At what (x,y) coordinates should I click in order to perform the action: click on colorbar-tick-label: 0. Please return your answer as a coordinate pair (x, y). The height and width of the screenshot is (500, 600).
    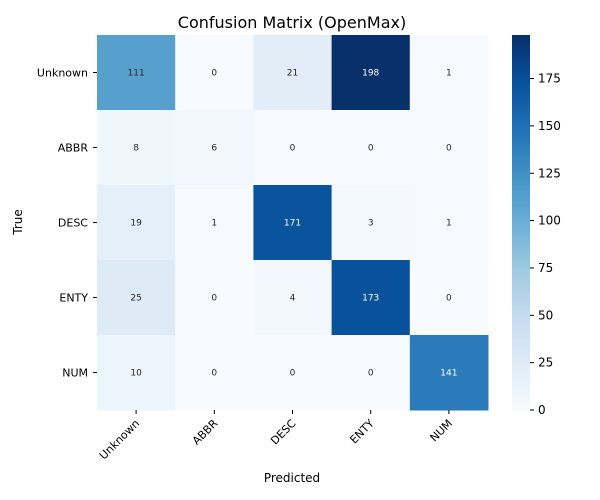
    Looking at the image, I should click on (542, 410).